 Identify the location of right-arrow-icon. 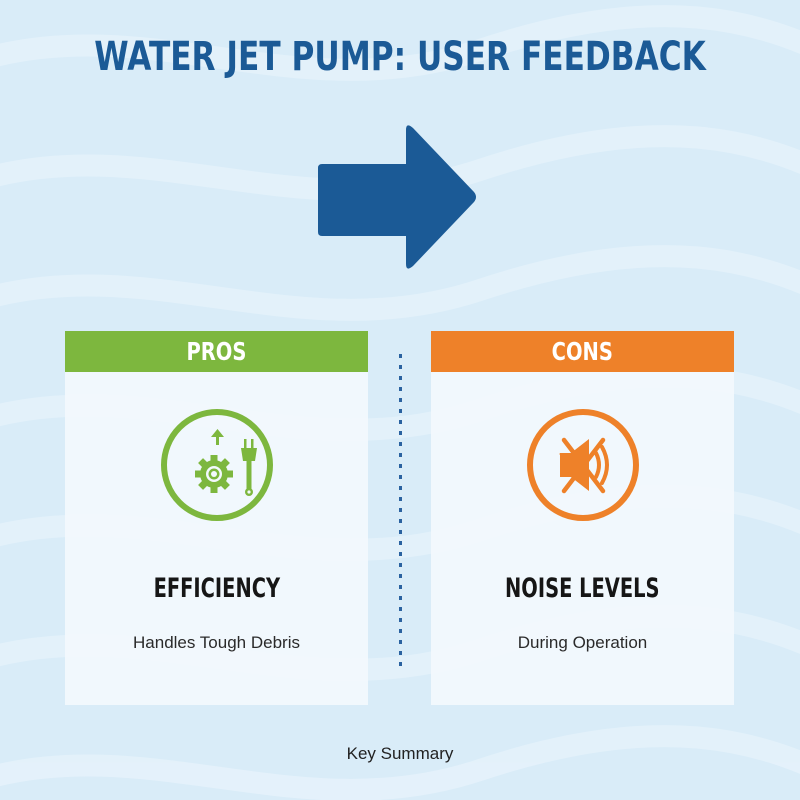
(397, 197).